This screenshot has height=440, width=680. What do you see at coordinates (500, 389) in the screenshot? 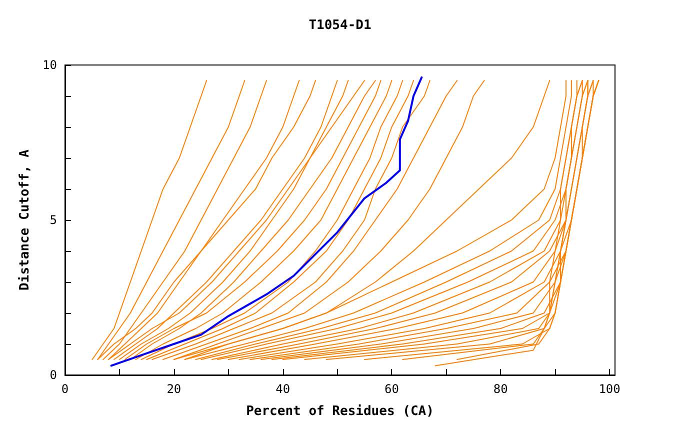
I see `x-tick-label: 80` at bounding box center [500, 389].